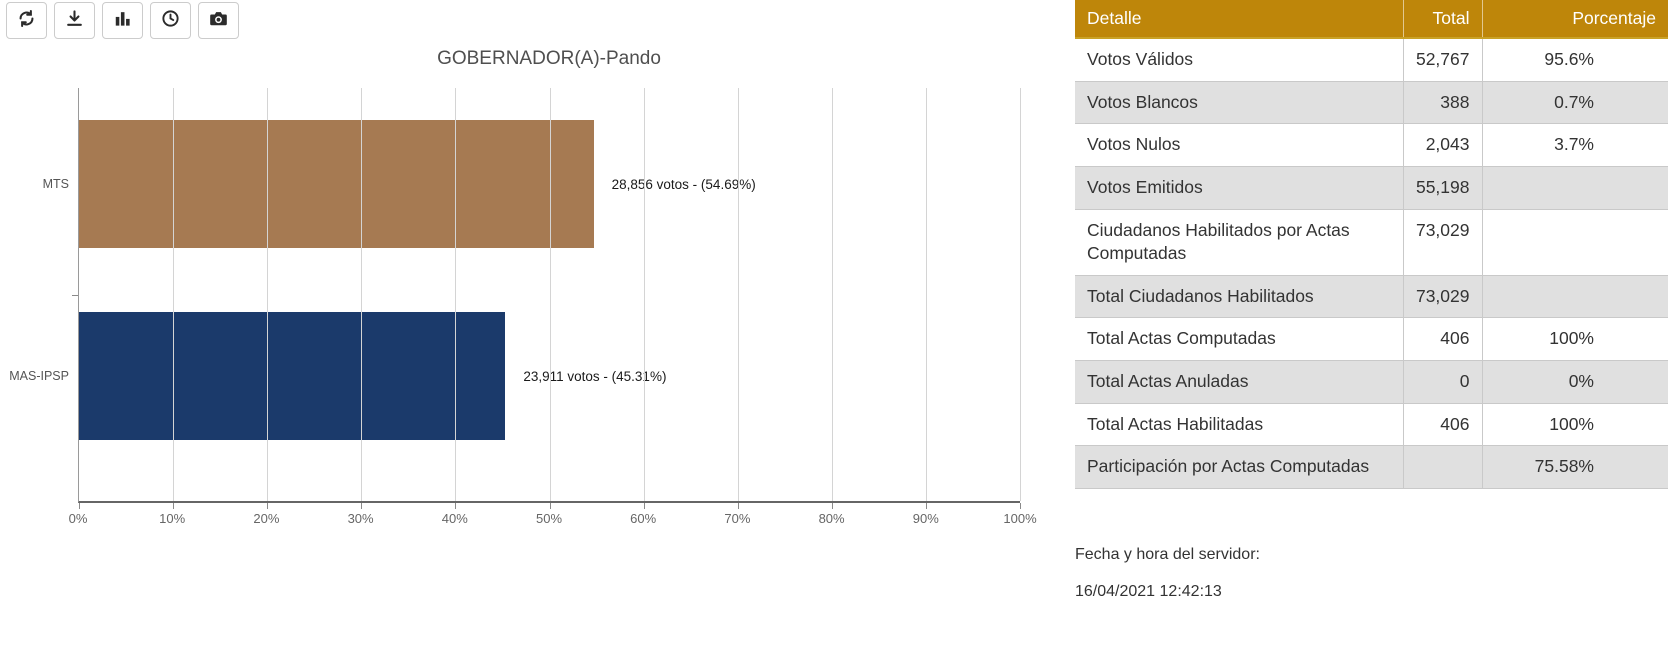  What do you see at coordinates (1574, 59) in the screenshot?
I see `row-pct: 95.6%` at bounding box center [1574, 59].